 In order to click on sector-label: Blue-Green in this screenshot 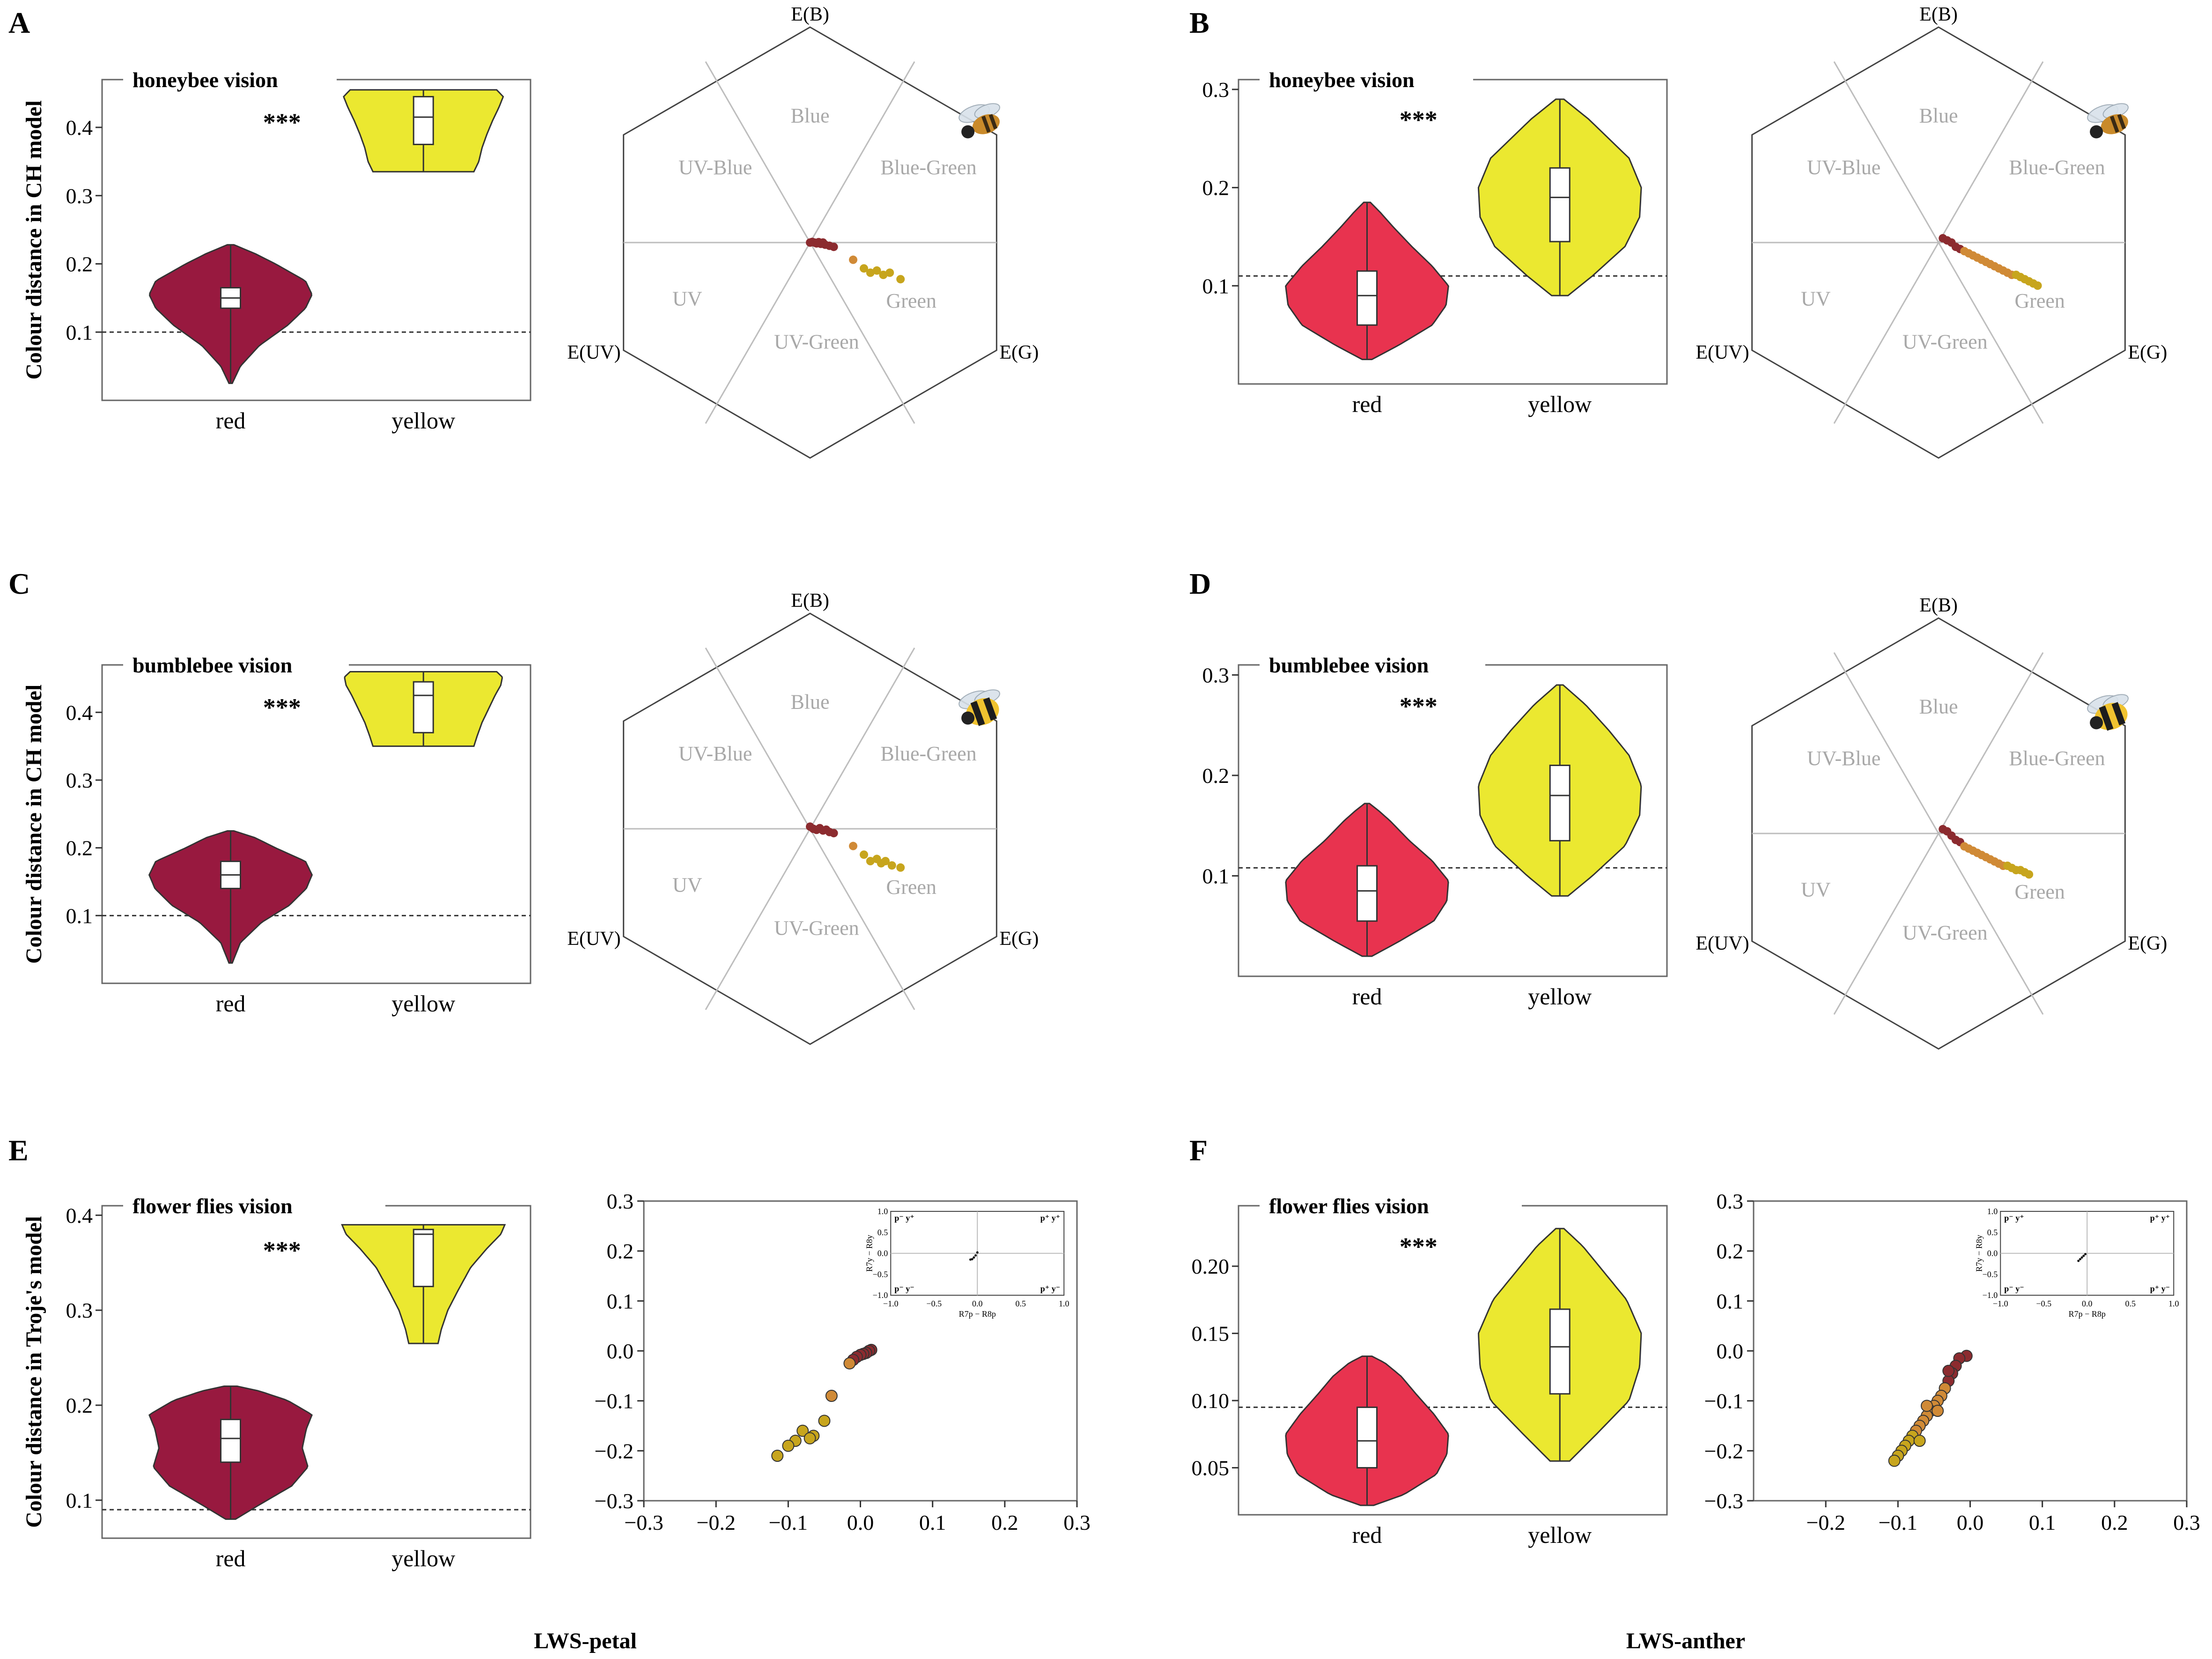, I will do `click(928, 753)`.